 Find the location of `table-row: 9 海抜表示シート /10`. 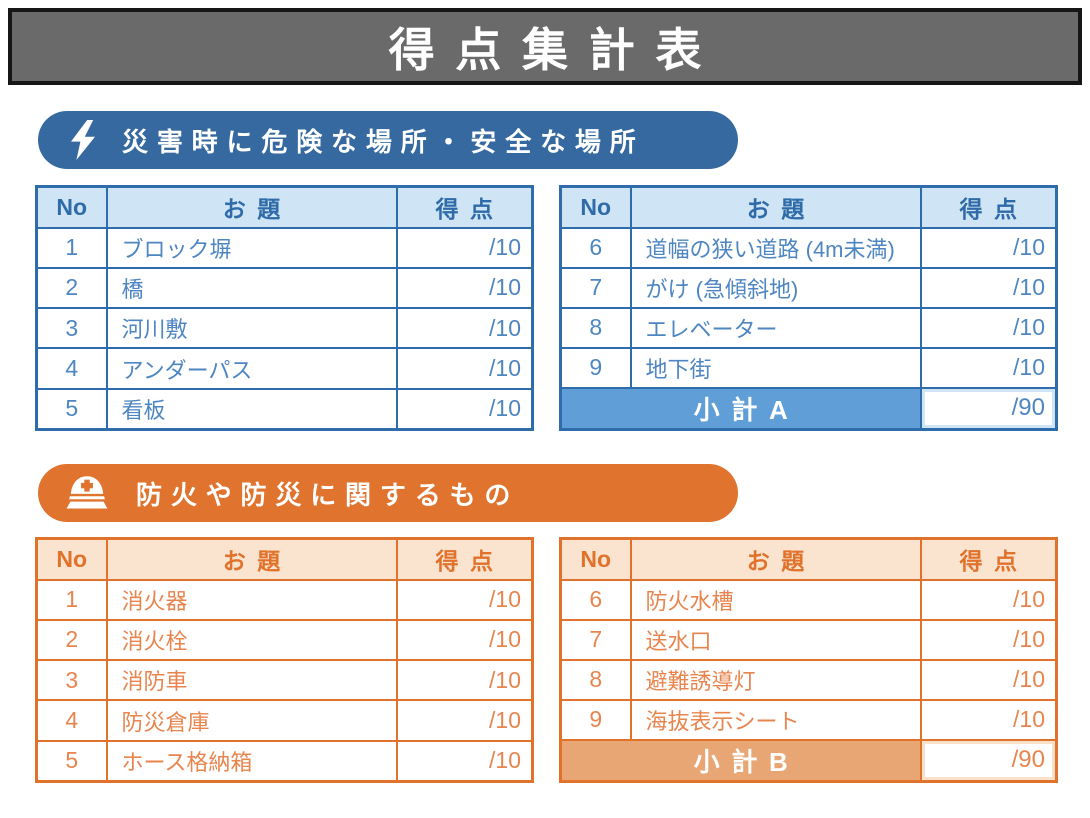

table-row: 9 海抜表示シート /10 is located at coordinates (808, 719).